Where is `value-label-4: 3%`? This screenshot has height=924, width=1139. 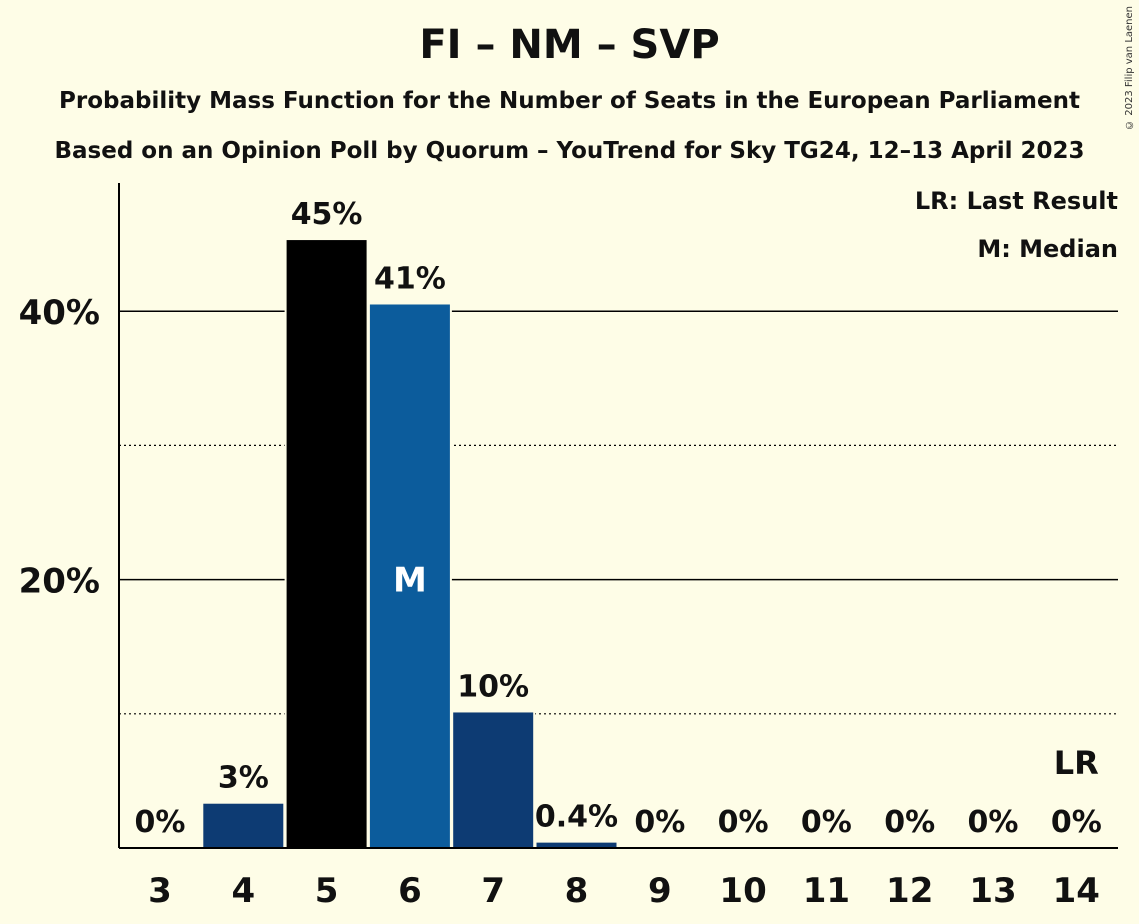 value-label-4: 3% is located at coordinates (243, 778).